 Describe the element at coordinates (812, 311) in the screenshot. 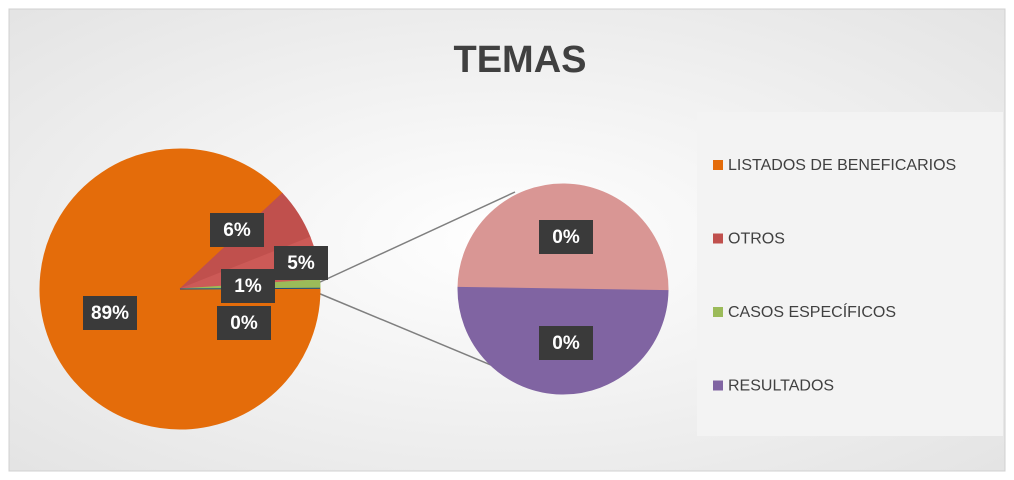

I see `legend-label: CASOS ESPECÍFICOS` at that location.